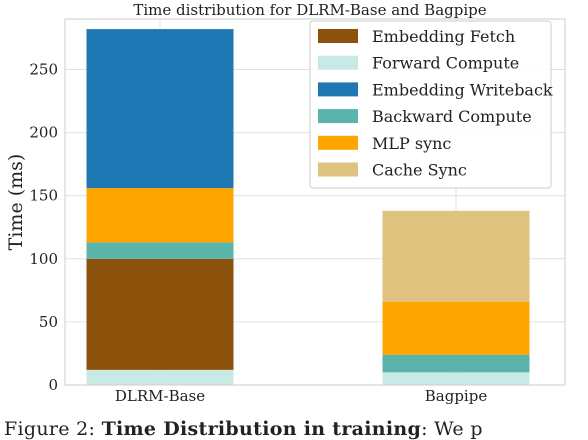 This screenshot has width=588, height=440. Describe the element at coordinates (53, 429) in the screenshot. I see `caption-prefix: Figure 2:` at that location.